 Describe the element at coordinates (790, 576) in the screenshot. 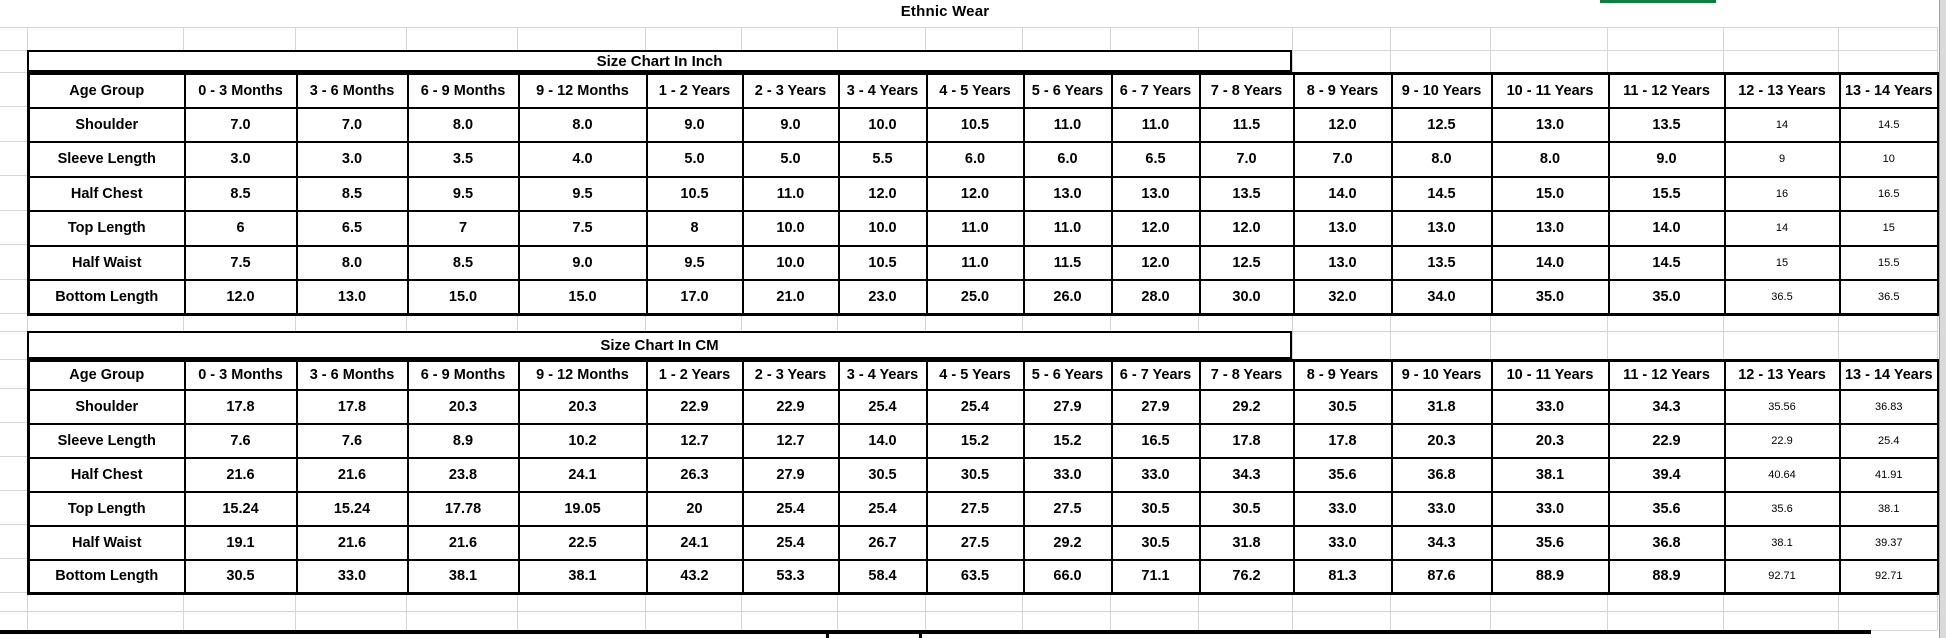

I see `value-cell: 53.3` at that location.